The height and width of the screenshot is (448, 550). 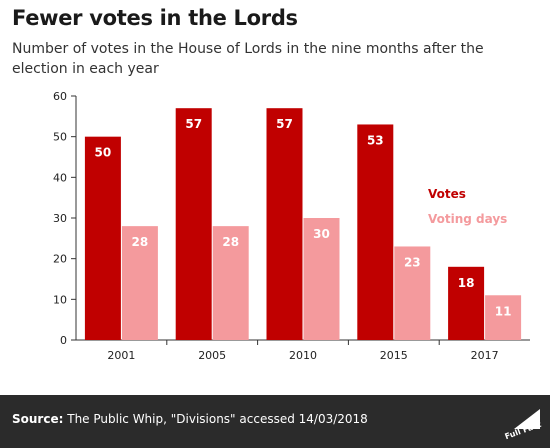 I want to click on bar-value-label: 11, so click(x=503, y=311).